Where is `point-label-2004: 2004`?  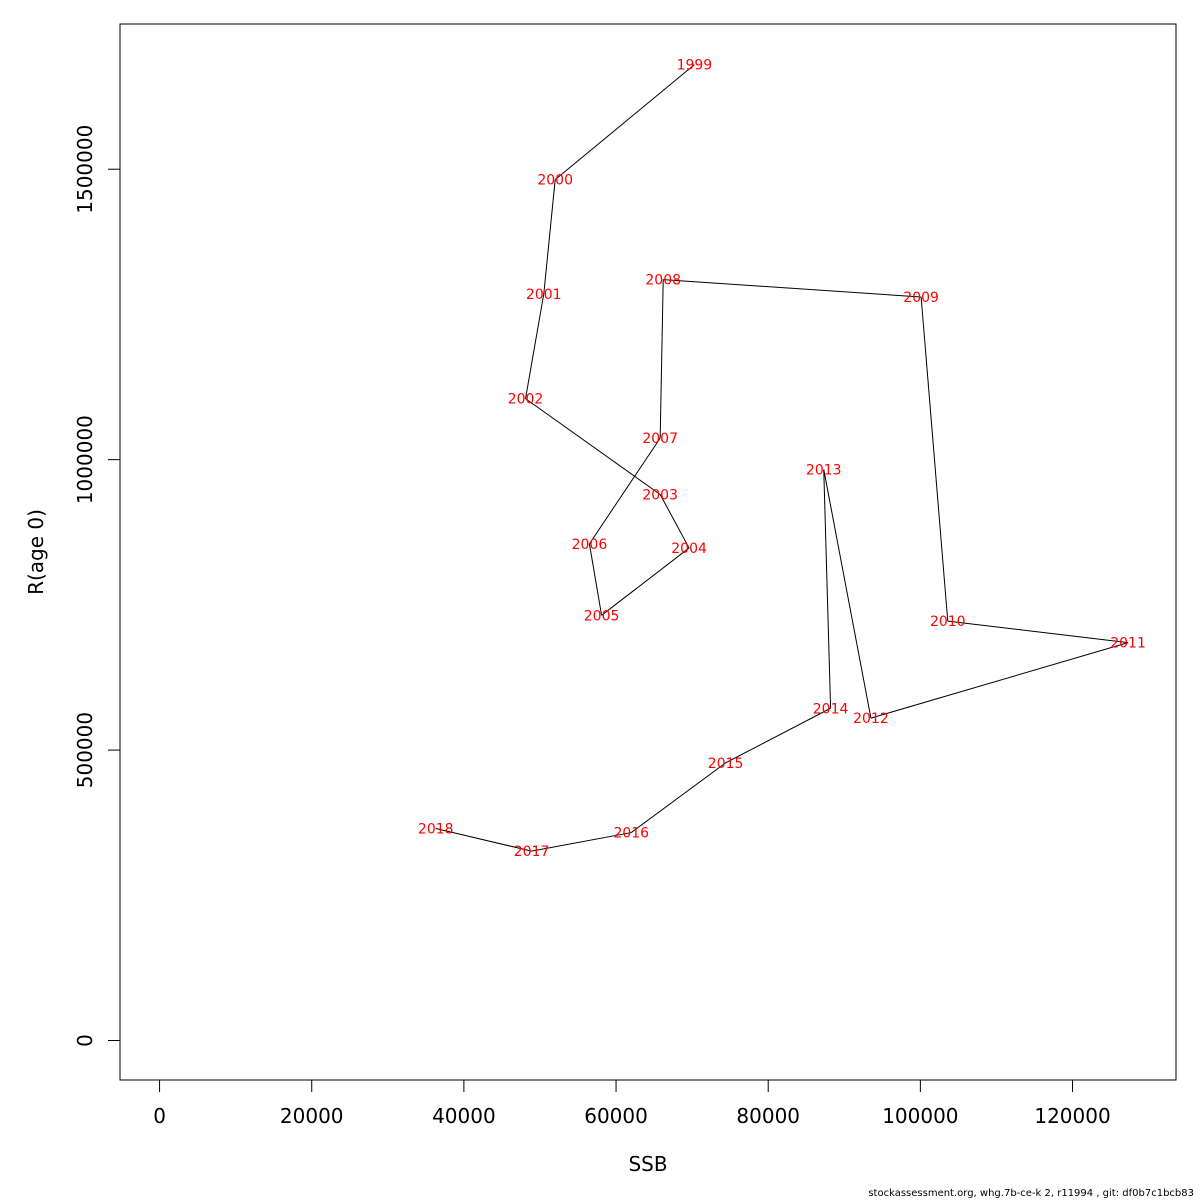
point-label-2004: 2004 is located at coordinates (689, 549).